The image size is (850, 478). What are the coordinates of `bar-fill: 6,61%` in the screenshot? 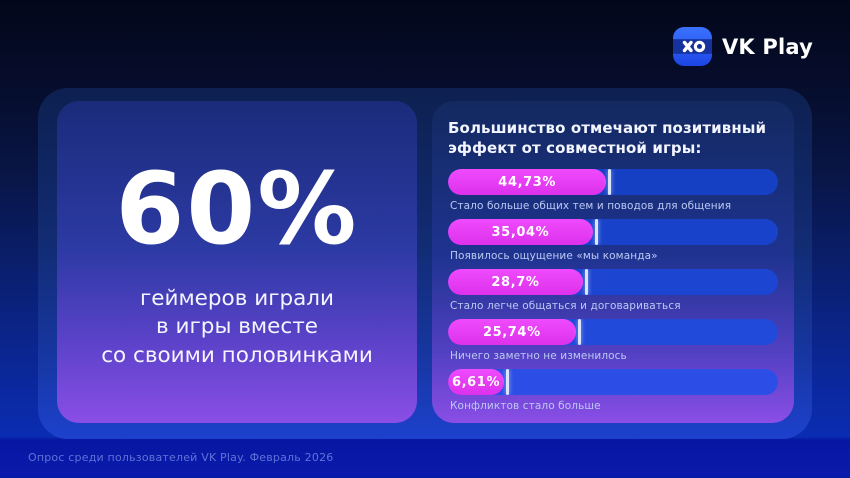 It's located at (476, 382).